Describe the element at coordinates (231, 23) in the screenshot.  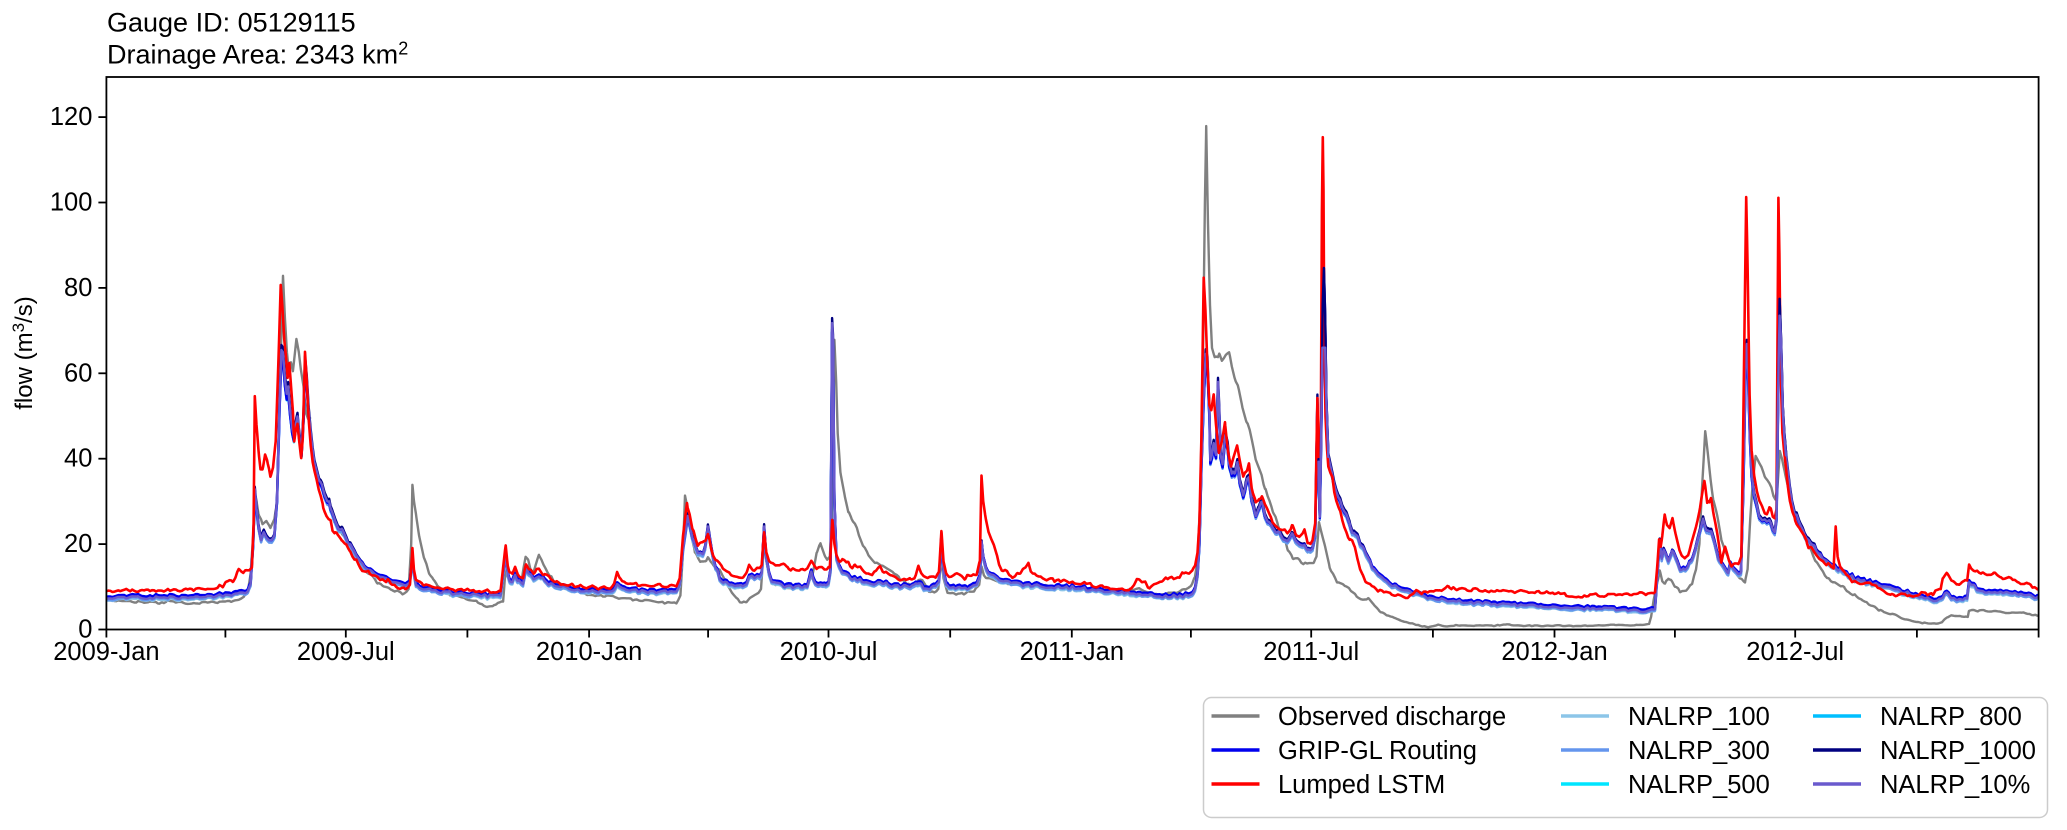
I see `svg-text: Gauge ID: 05129115` at that location.